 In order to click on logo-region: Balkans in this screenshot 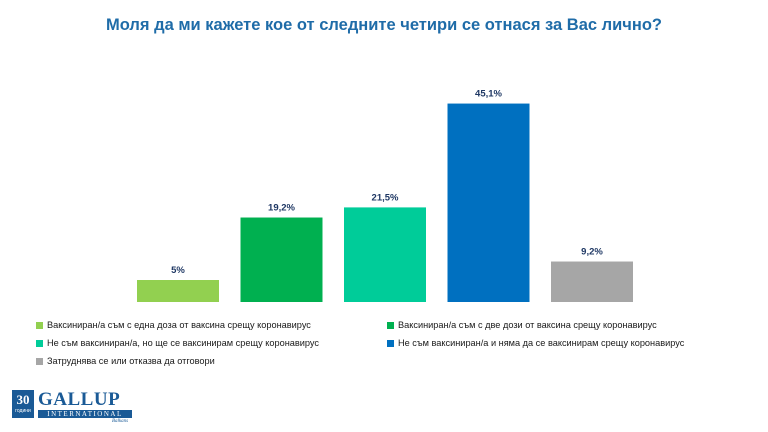, I will do `click(120, 421)`.